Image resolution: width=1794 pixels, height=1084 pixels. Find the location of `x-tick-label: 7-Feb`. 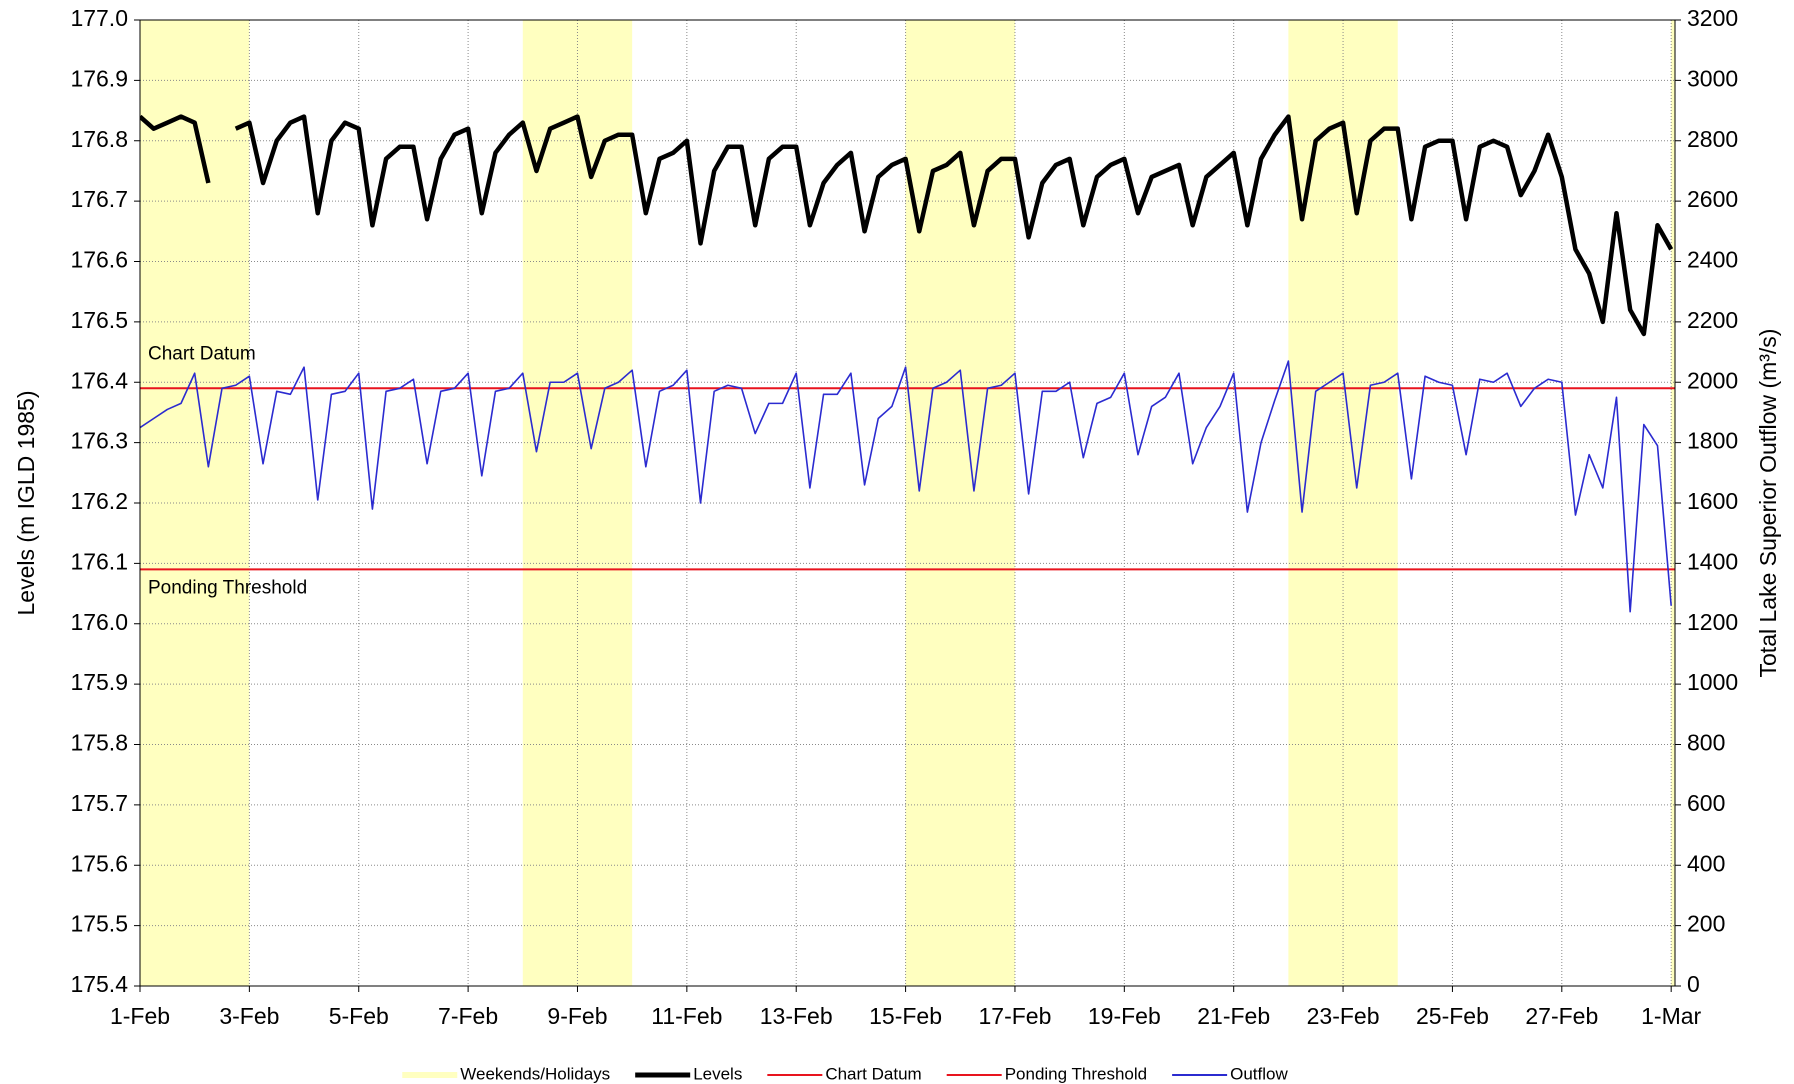

x-tick-label: 7-Feb is located at coordinates (468, 1016).